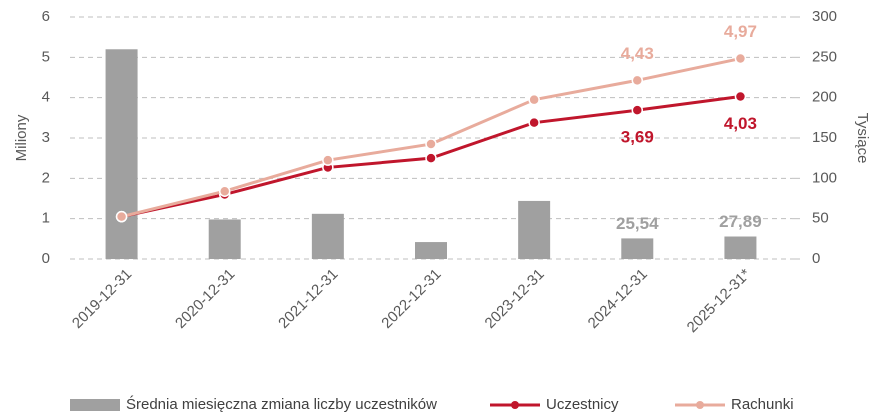 The height and width of the screenshot is (418, 874). Describe the element at coordinates (824, 137) in the screenshot. I see `y2-tick-label: 150` at that location.